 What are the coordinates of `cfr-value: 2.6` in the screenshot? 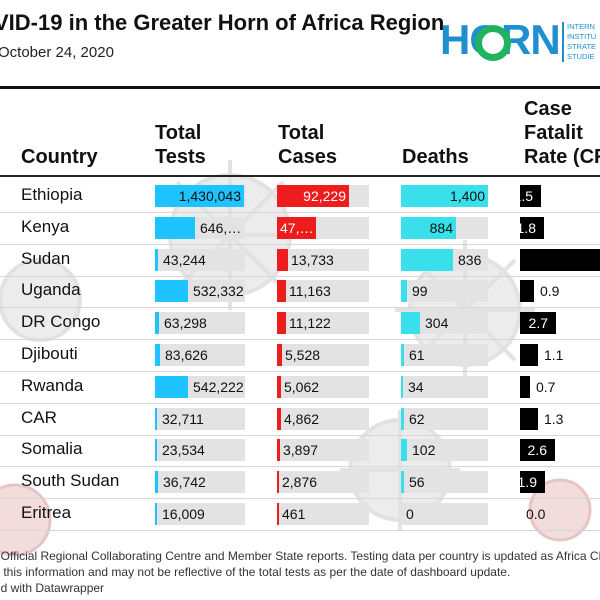 It's located at (537, 450).